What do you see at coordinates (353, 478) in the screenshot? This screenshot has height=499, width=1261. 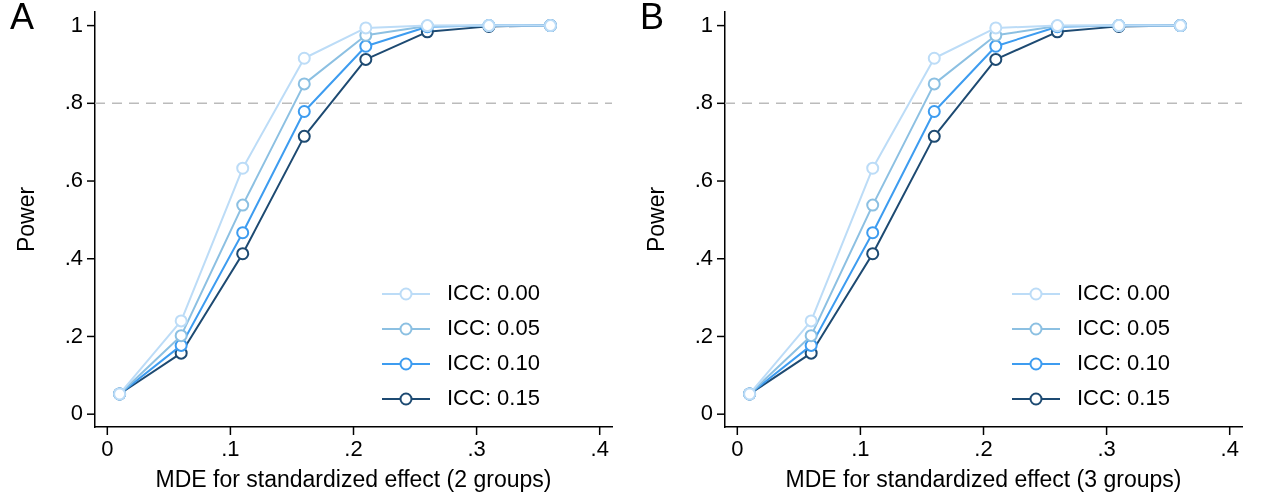 I see `x-axis-title: MDE for standardized effect (2 groups)` at bounding box center [353, 478].